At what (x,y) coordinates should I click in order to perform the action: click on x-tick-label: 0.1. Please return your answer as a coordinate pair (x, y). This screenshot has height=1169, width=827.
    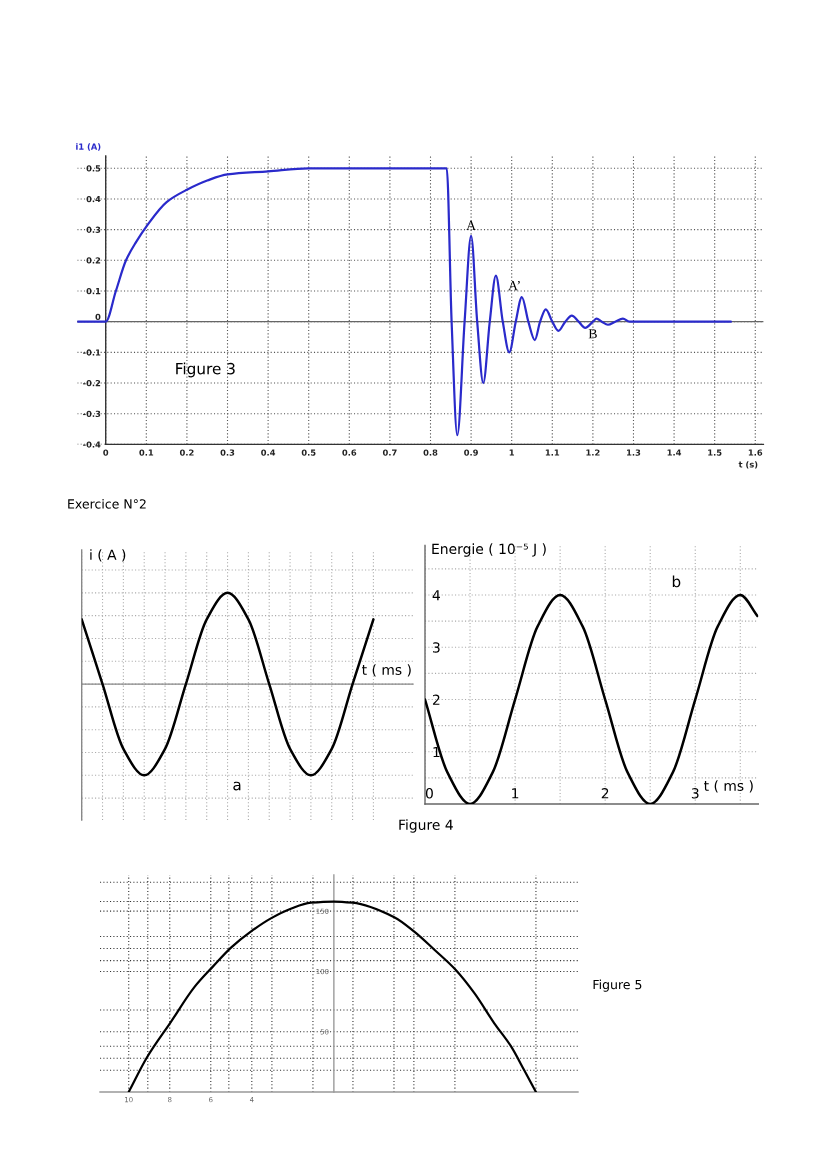
    Looking at the image, I should click on (146, 452).